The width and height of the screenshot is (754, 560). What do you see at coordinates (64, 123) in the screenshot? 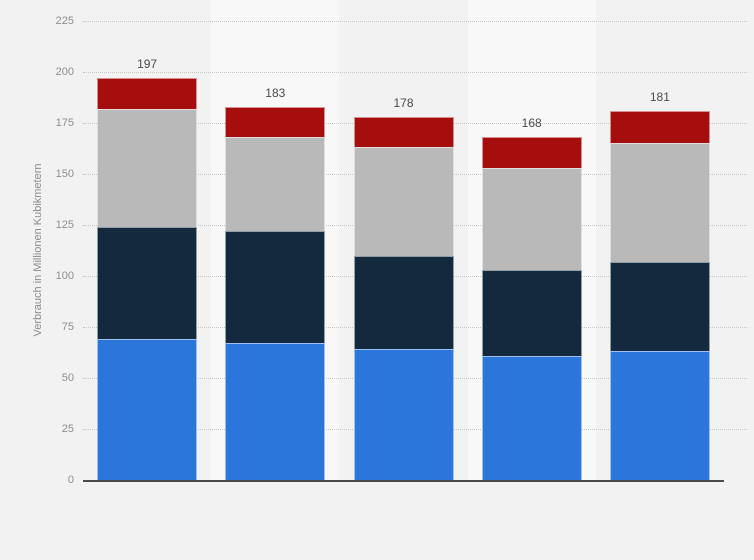
I see `y-tick-label: 175` at bounding box center [64, 123].